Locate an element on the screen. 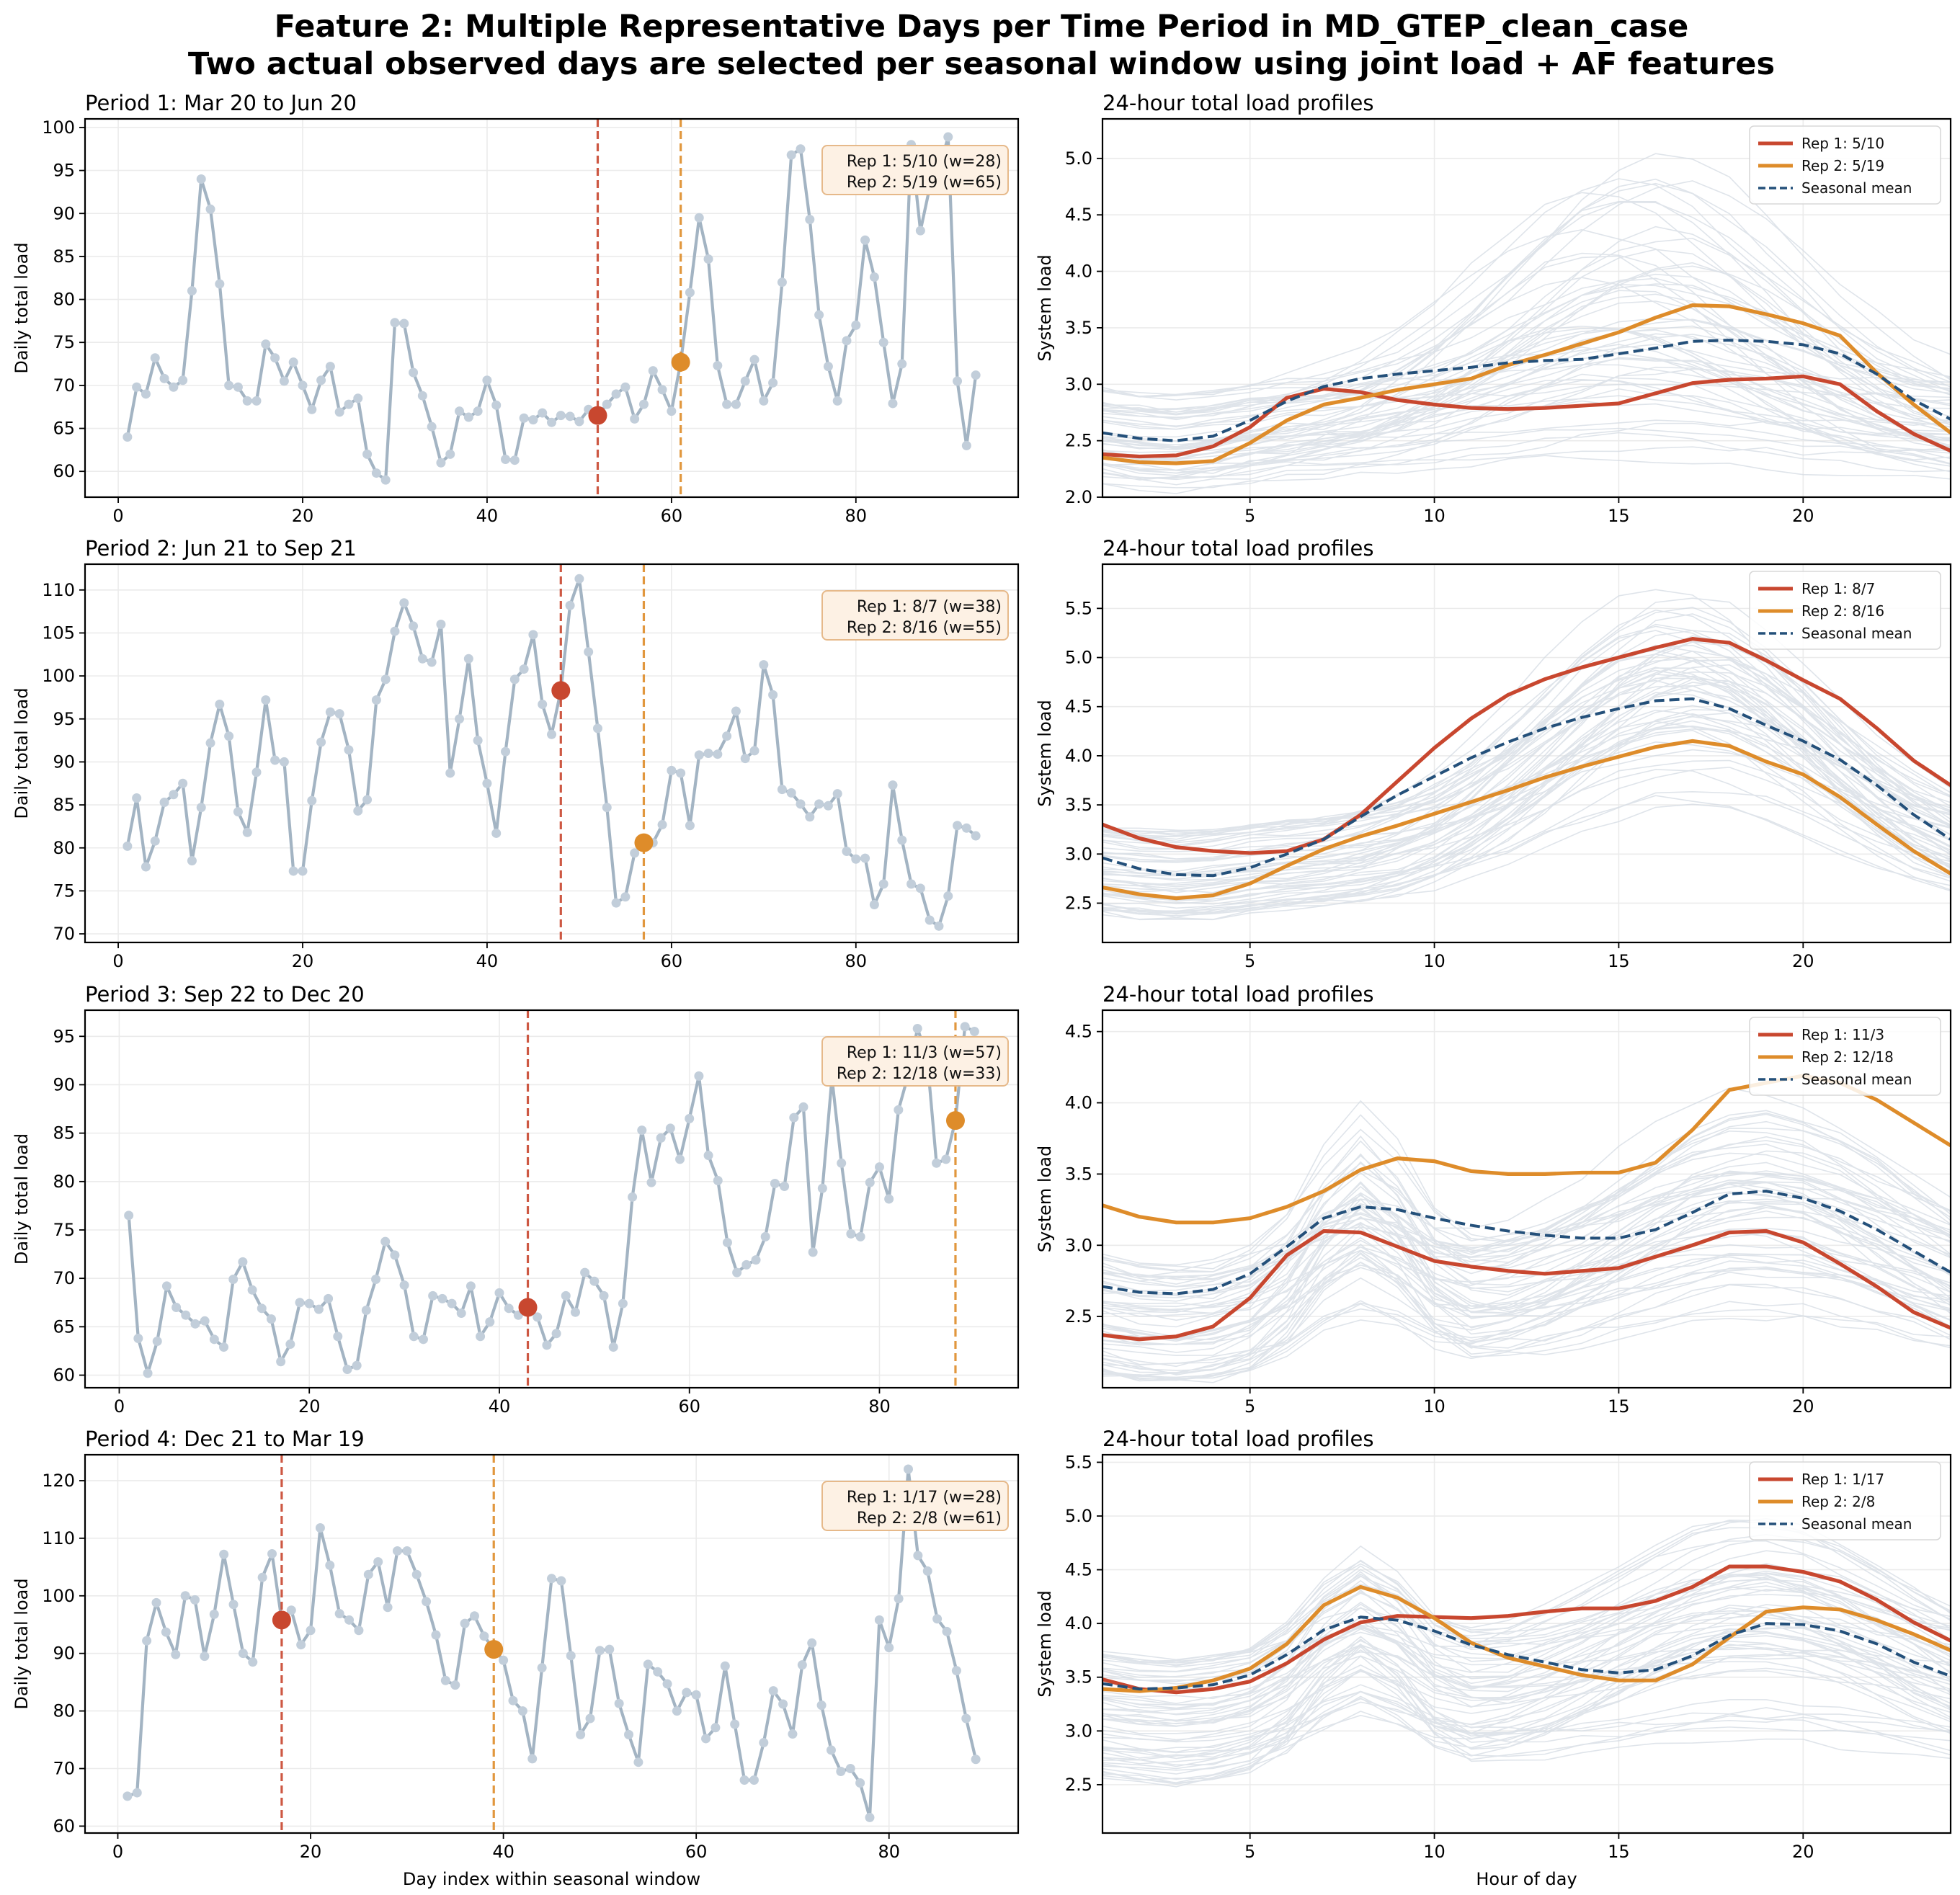 Image resolution: width=1960 pixels, height=1895 pixels. mean-profile-line is located at coordinates (1526, 390).